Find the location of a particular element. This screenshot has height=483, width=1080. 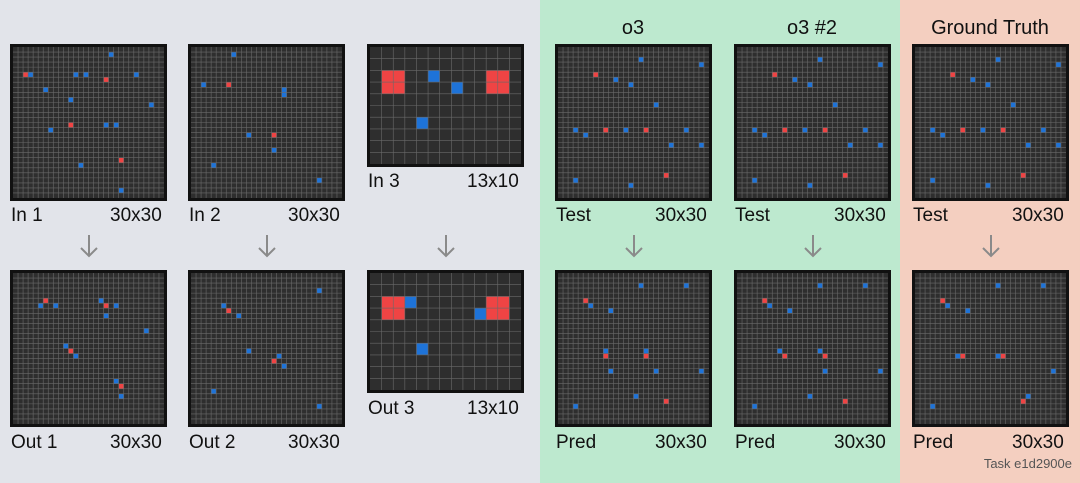

size-in-1: 30x30 is located at coordinates (136, 215).